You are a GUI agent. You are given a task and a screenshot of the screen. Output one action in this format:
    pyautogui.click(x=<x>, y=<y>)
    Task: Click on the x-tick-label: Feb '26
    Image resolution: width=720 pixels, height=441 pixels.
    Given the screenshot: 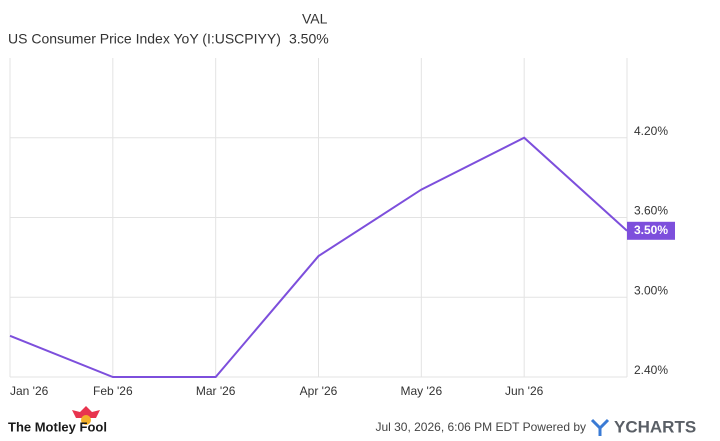 What is the action you would take?
    pyautogui.click(x=113, y=391)
    